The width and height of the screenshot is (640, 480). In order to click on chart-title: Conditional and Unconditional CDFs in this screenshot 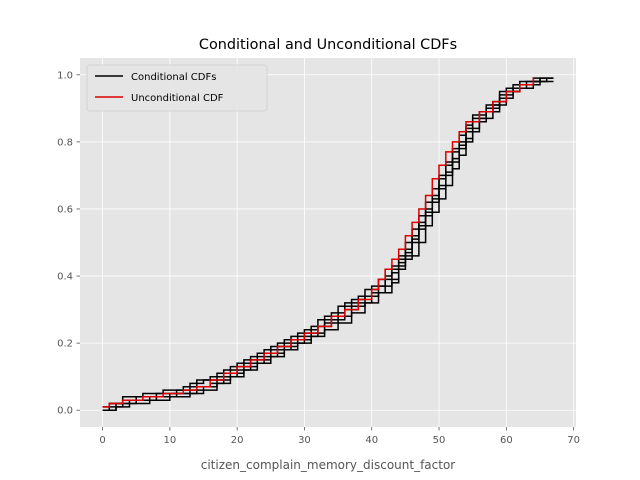, I will do `click(328, 45)`.